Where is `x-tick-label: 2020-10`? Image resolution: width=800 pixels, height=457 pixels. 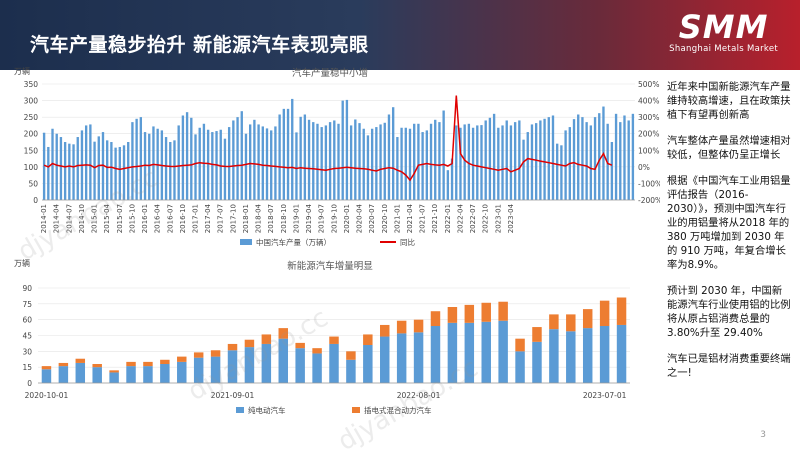 x-tick-label: 2020-10 is located at coordinates (385, 218).